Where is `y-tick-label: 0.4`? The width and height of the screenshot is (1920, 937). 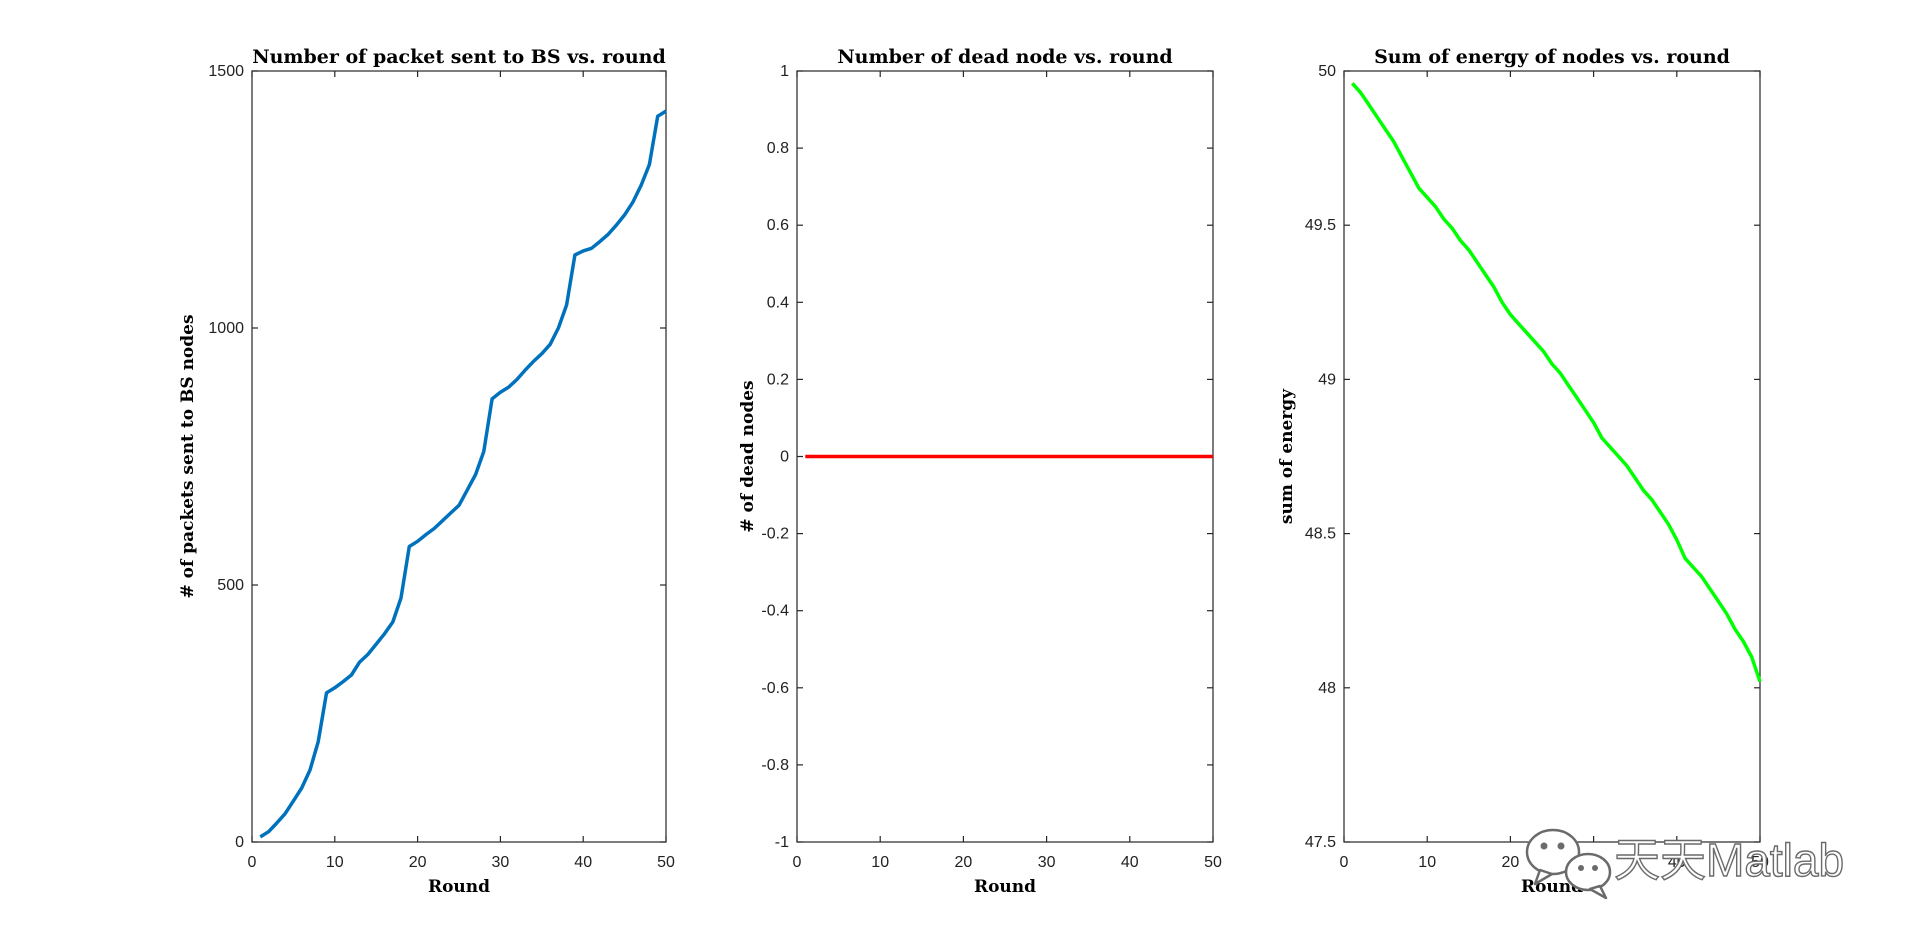
y-tick-label: 0.4 is located at coordinates (778, 302).